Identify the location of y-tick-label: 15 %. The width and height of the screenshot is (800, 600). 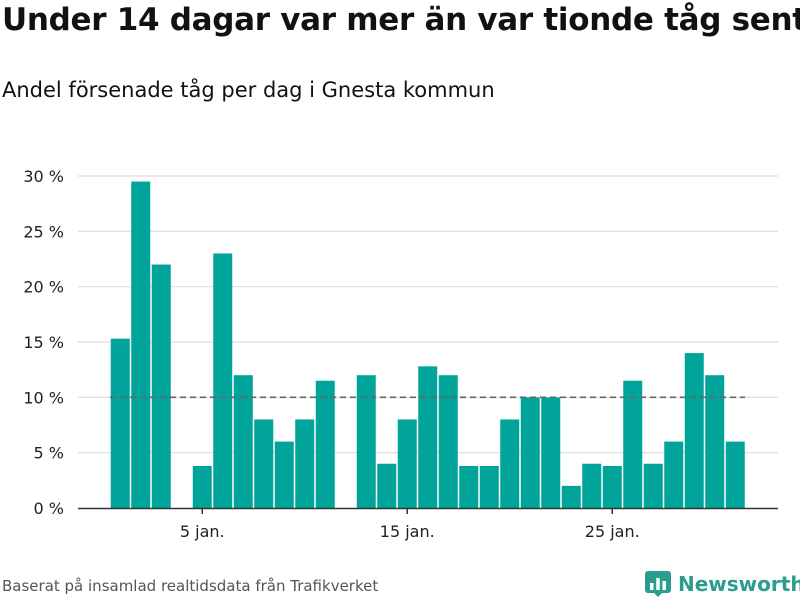
(43, 342).